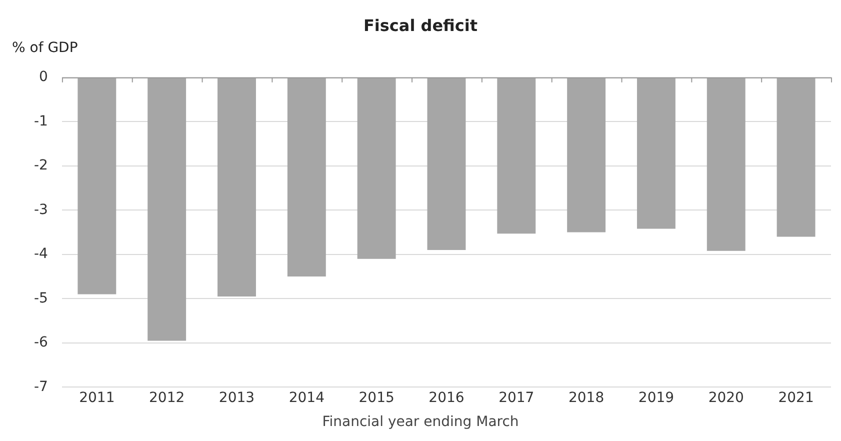 This screenshot has width=841, height=441. I want to click on x-tick-label: 2020, so click(726, 398).